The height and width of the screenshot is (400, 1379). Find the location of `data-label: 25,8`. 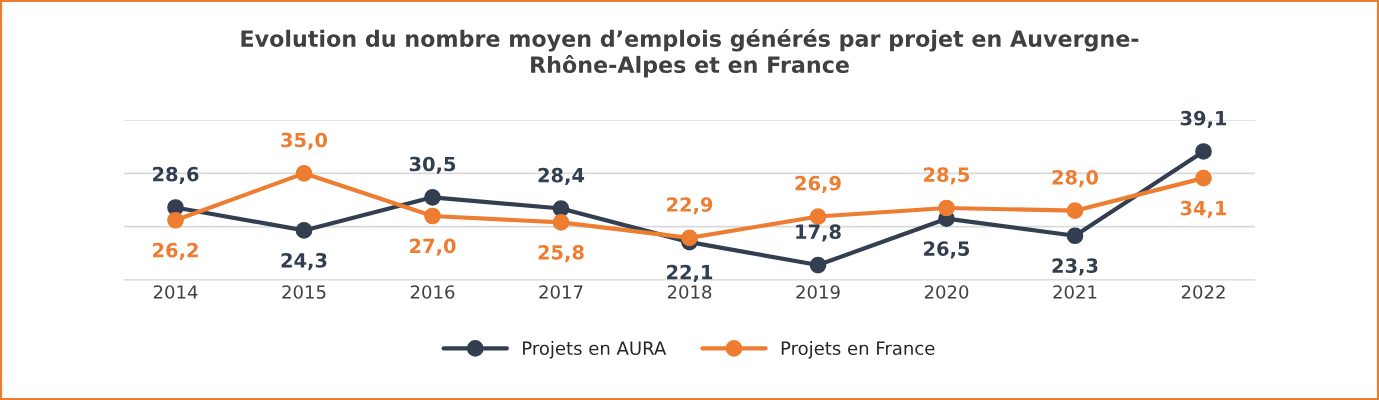

data-label: 25,8 is located at coordinates (561, 253).